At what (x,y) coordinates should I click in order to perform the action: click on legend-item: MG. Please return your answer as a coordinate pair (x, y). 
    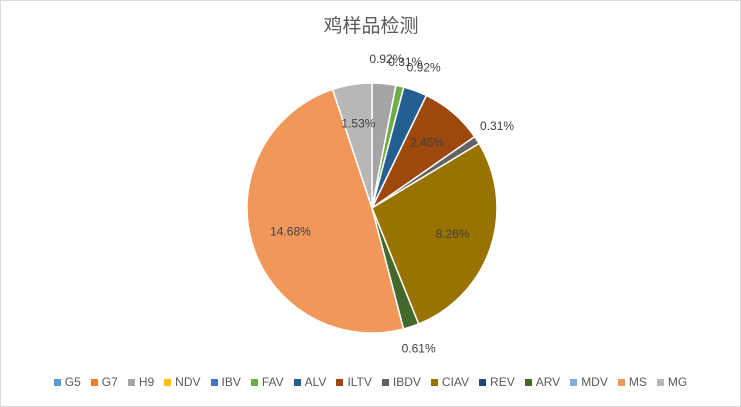
    Looking at the image, I should click on (672, 382).